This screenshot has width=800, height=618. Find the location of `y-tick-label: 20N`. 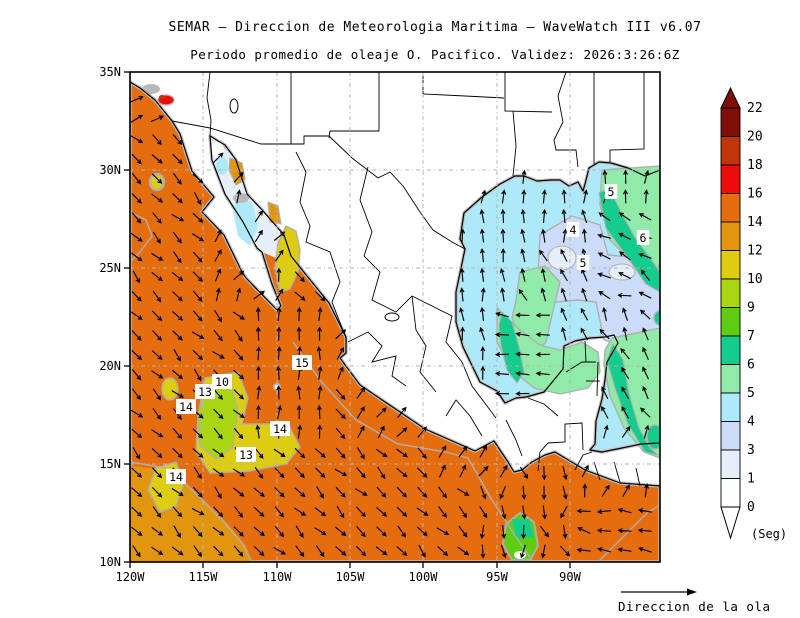

y-tick-label: 20N is located at coordinates (110, 366).